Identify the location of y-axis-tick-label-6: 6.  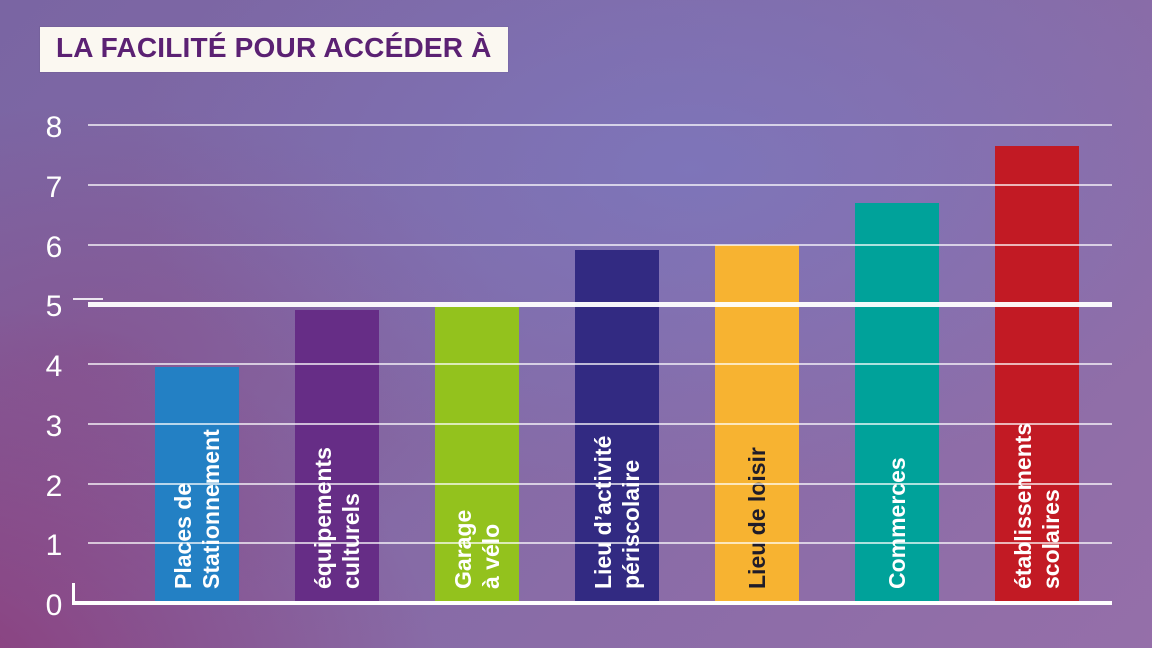
(54, 247).